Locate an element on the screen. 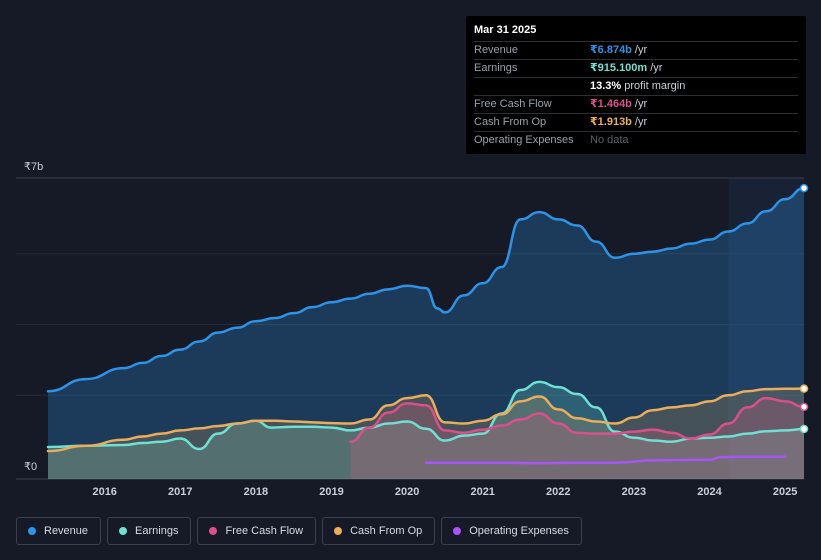 This screenshot has width=821, height=560. legend-item-cash-from-op: Cash From Op is located at coordinates (379, 531).